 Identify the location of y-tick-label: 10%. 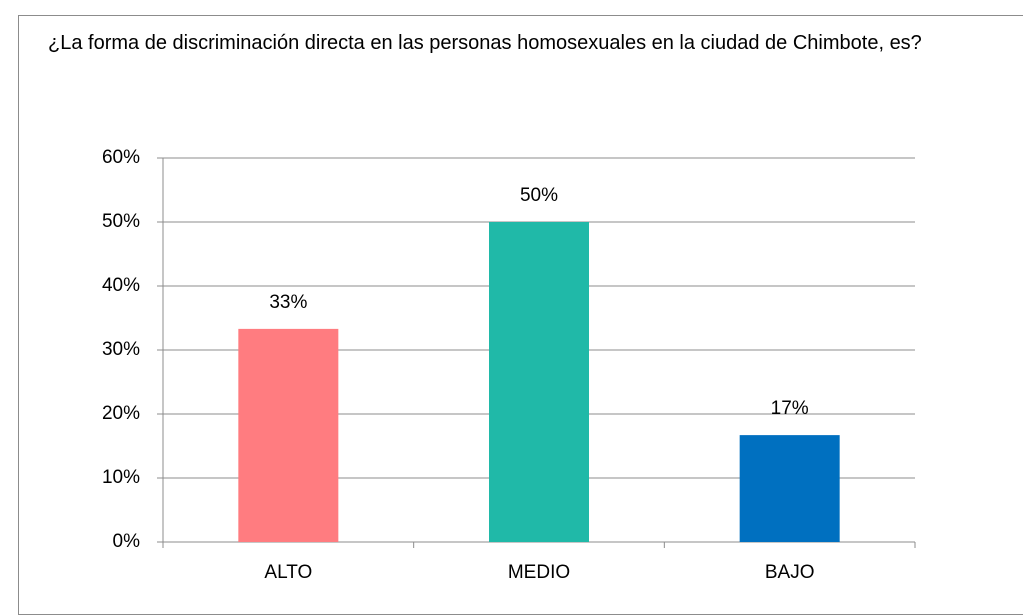
(121, 477).